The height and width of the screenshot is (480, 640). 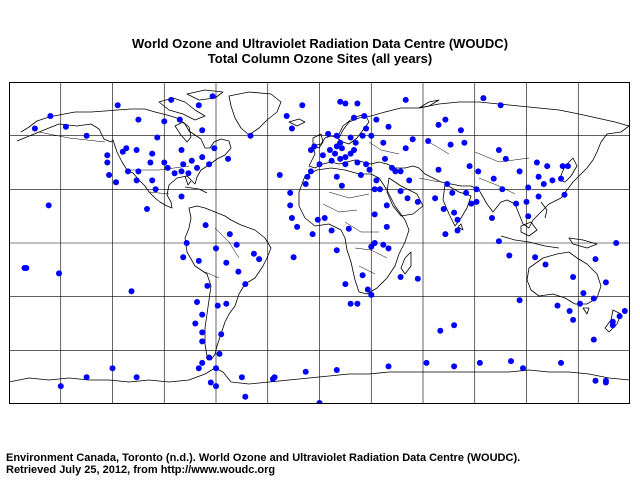 I want to click on antarctica-coast, so click(x=319, y=376).